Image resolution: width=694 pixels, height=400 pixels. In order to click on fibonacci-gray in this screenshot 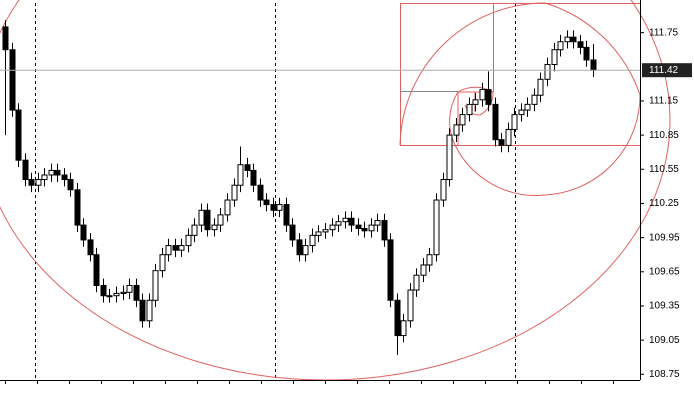, I will do `click(447, 47)`.